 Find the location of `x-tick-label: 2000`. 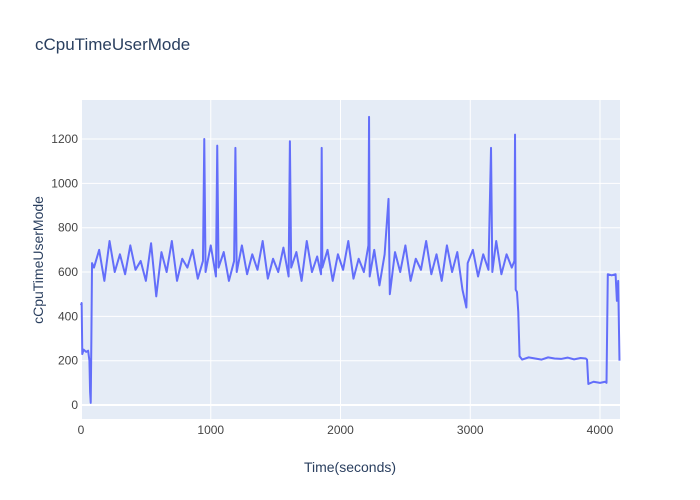

x-tick-label: 2000 is located at coordinates (340, 430).